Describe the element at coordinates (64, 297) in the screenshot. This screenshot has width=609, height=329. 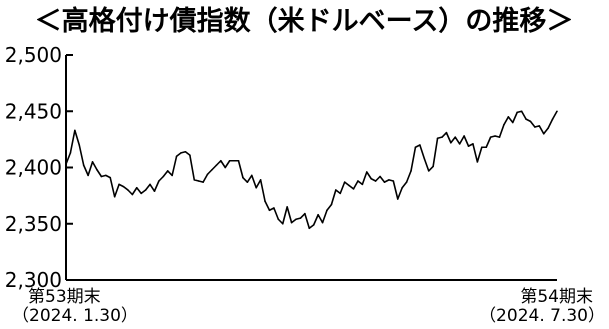
I see `x-start-label-line1: 第53期末` at that location.